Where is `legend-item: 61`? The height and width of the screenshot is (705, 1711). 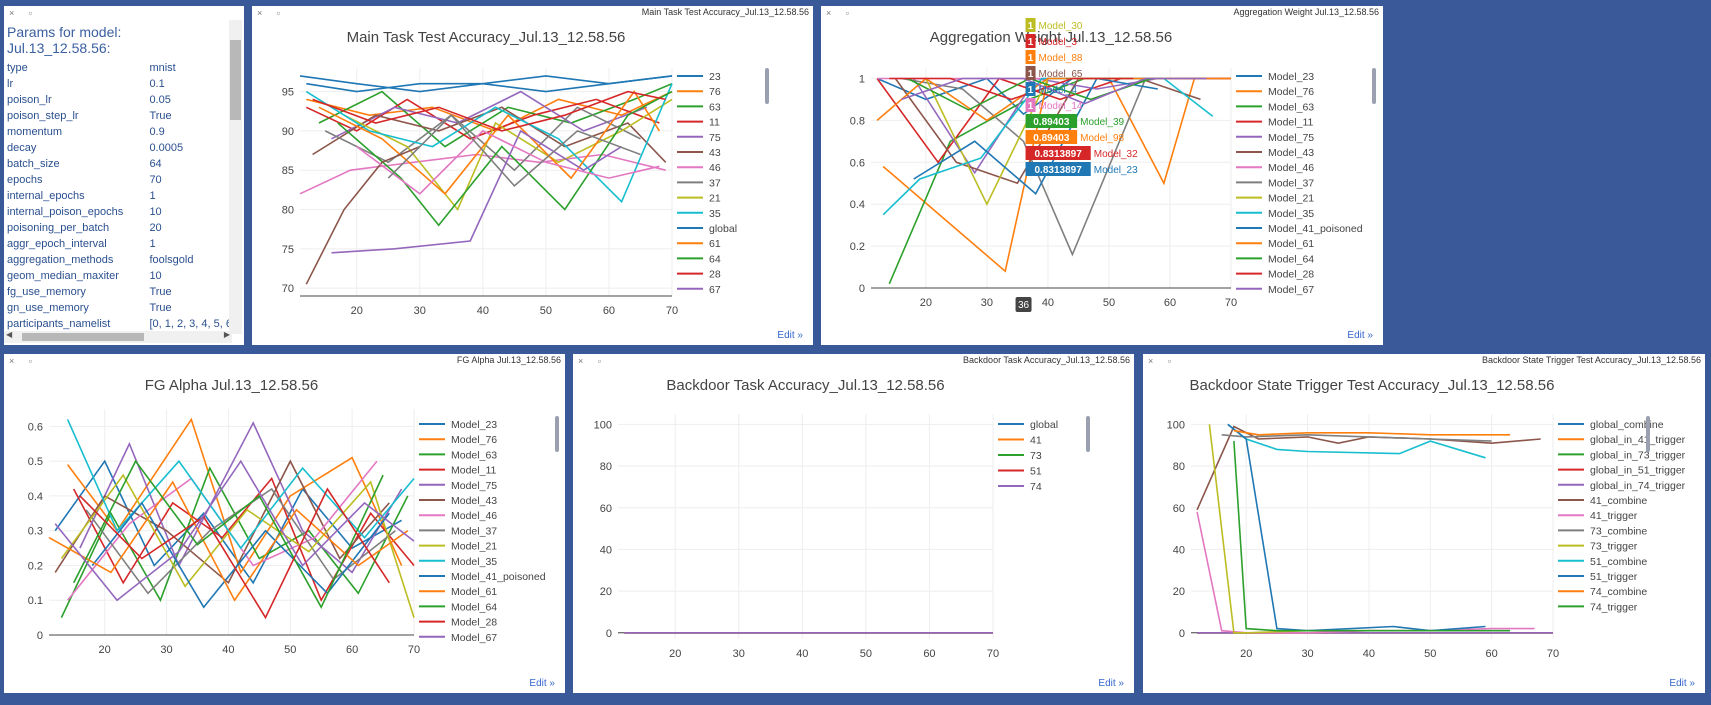 legend-item: 61 is located at coordinates (715, 244).